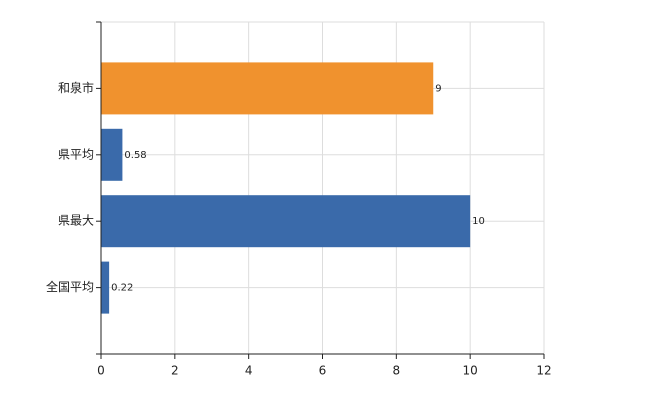  Describe the element at coordinates (76, 87) in the screenshot. I see `y-tick-label: 和泉市` at that location.